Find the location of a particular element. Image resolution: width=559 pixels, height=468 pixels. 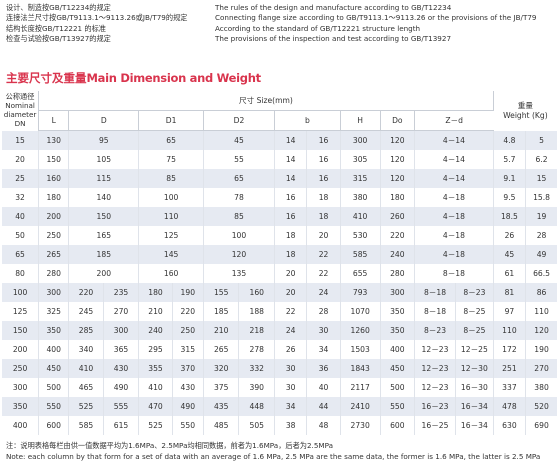

section-title-cn: 主要尺寸及重量 is located at coordinates (46, 78).